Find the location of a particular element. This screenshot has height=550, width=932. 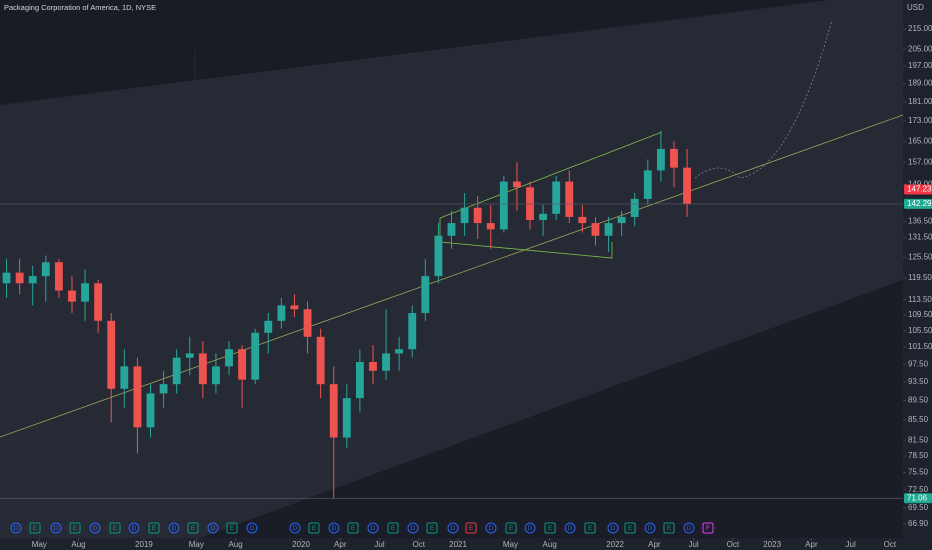

y-tick-label: 119.50 is located at coordinates (920, 277).